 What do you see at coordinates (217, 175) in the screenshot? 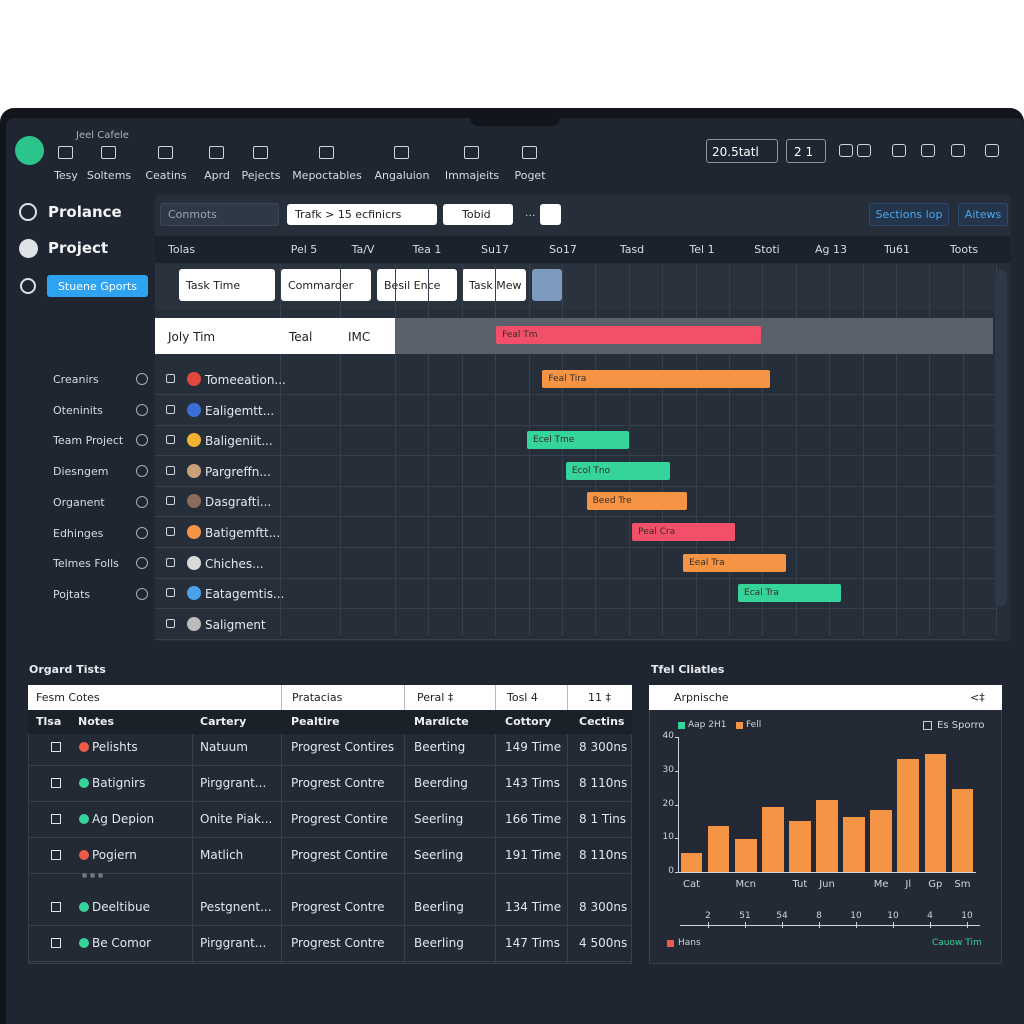
I see `toolbar-item: Aprd` at bounding box center [217, 175].